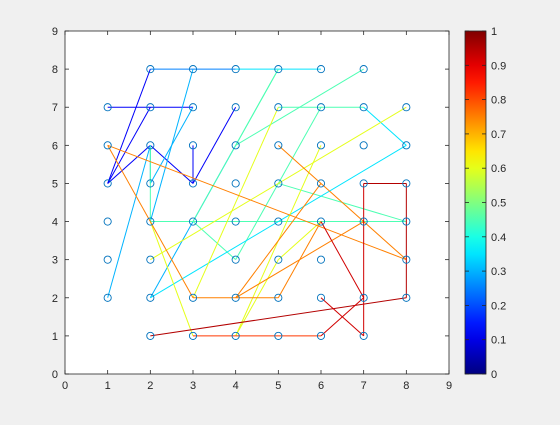  Describe the element at coordinates (55, 375) in the screenshot. I see `y-tick-label: 0` at that location.